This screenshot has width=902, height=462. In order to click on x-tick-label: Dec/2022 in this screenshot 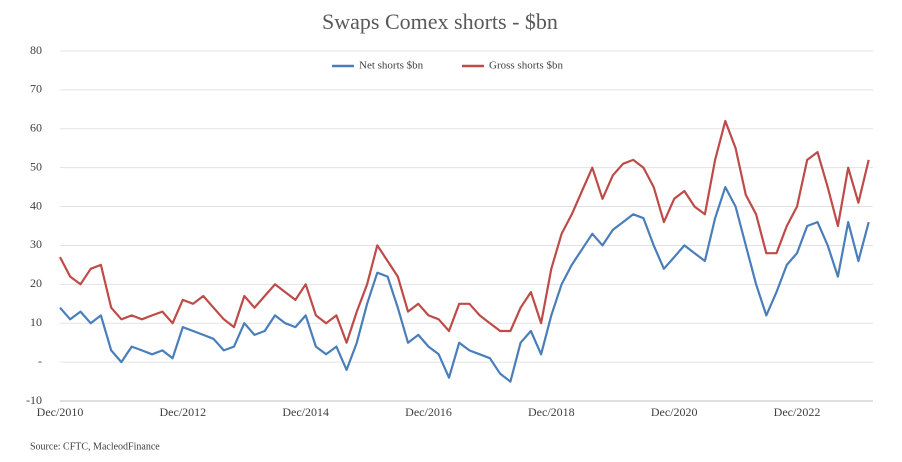, I will do `click(797, 412)`.